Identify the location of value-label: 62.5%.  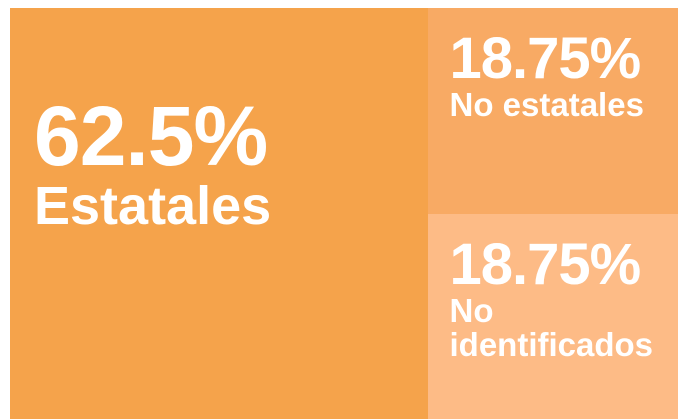
(151, 136).